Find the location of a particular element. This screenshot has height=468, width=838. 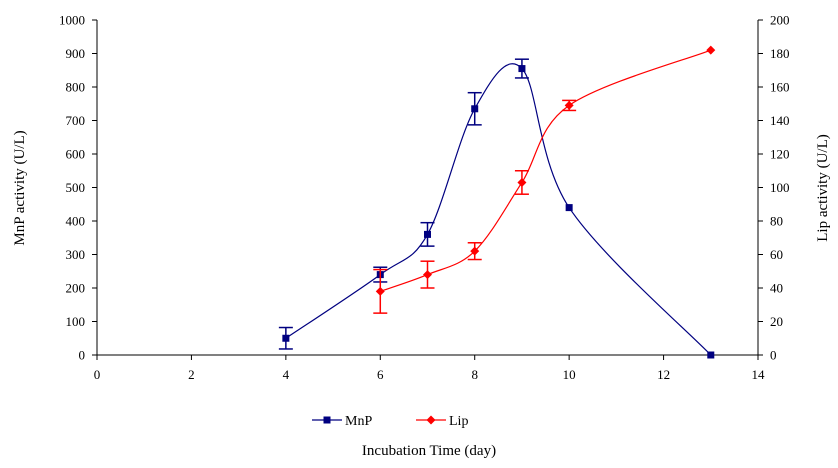

legend-item-lip: Lip is located at coordinates (442, 421).